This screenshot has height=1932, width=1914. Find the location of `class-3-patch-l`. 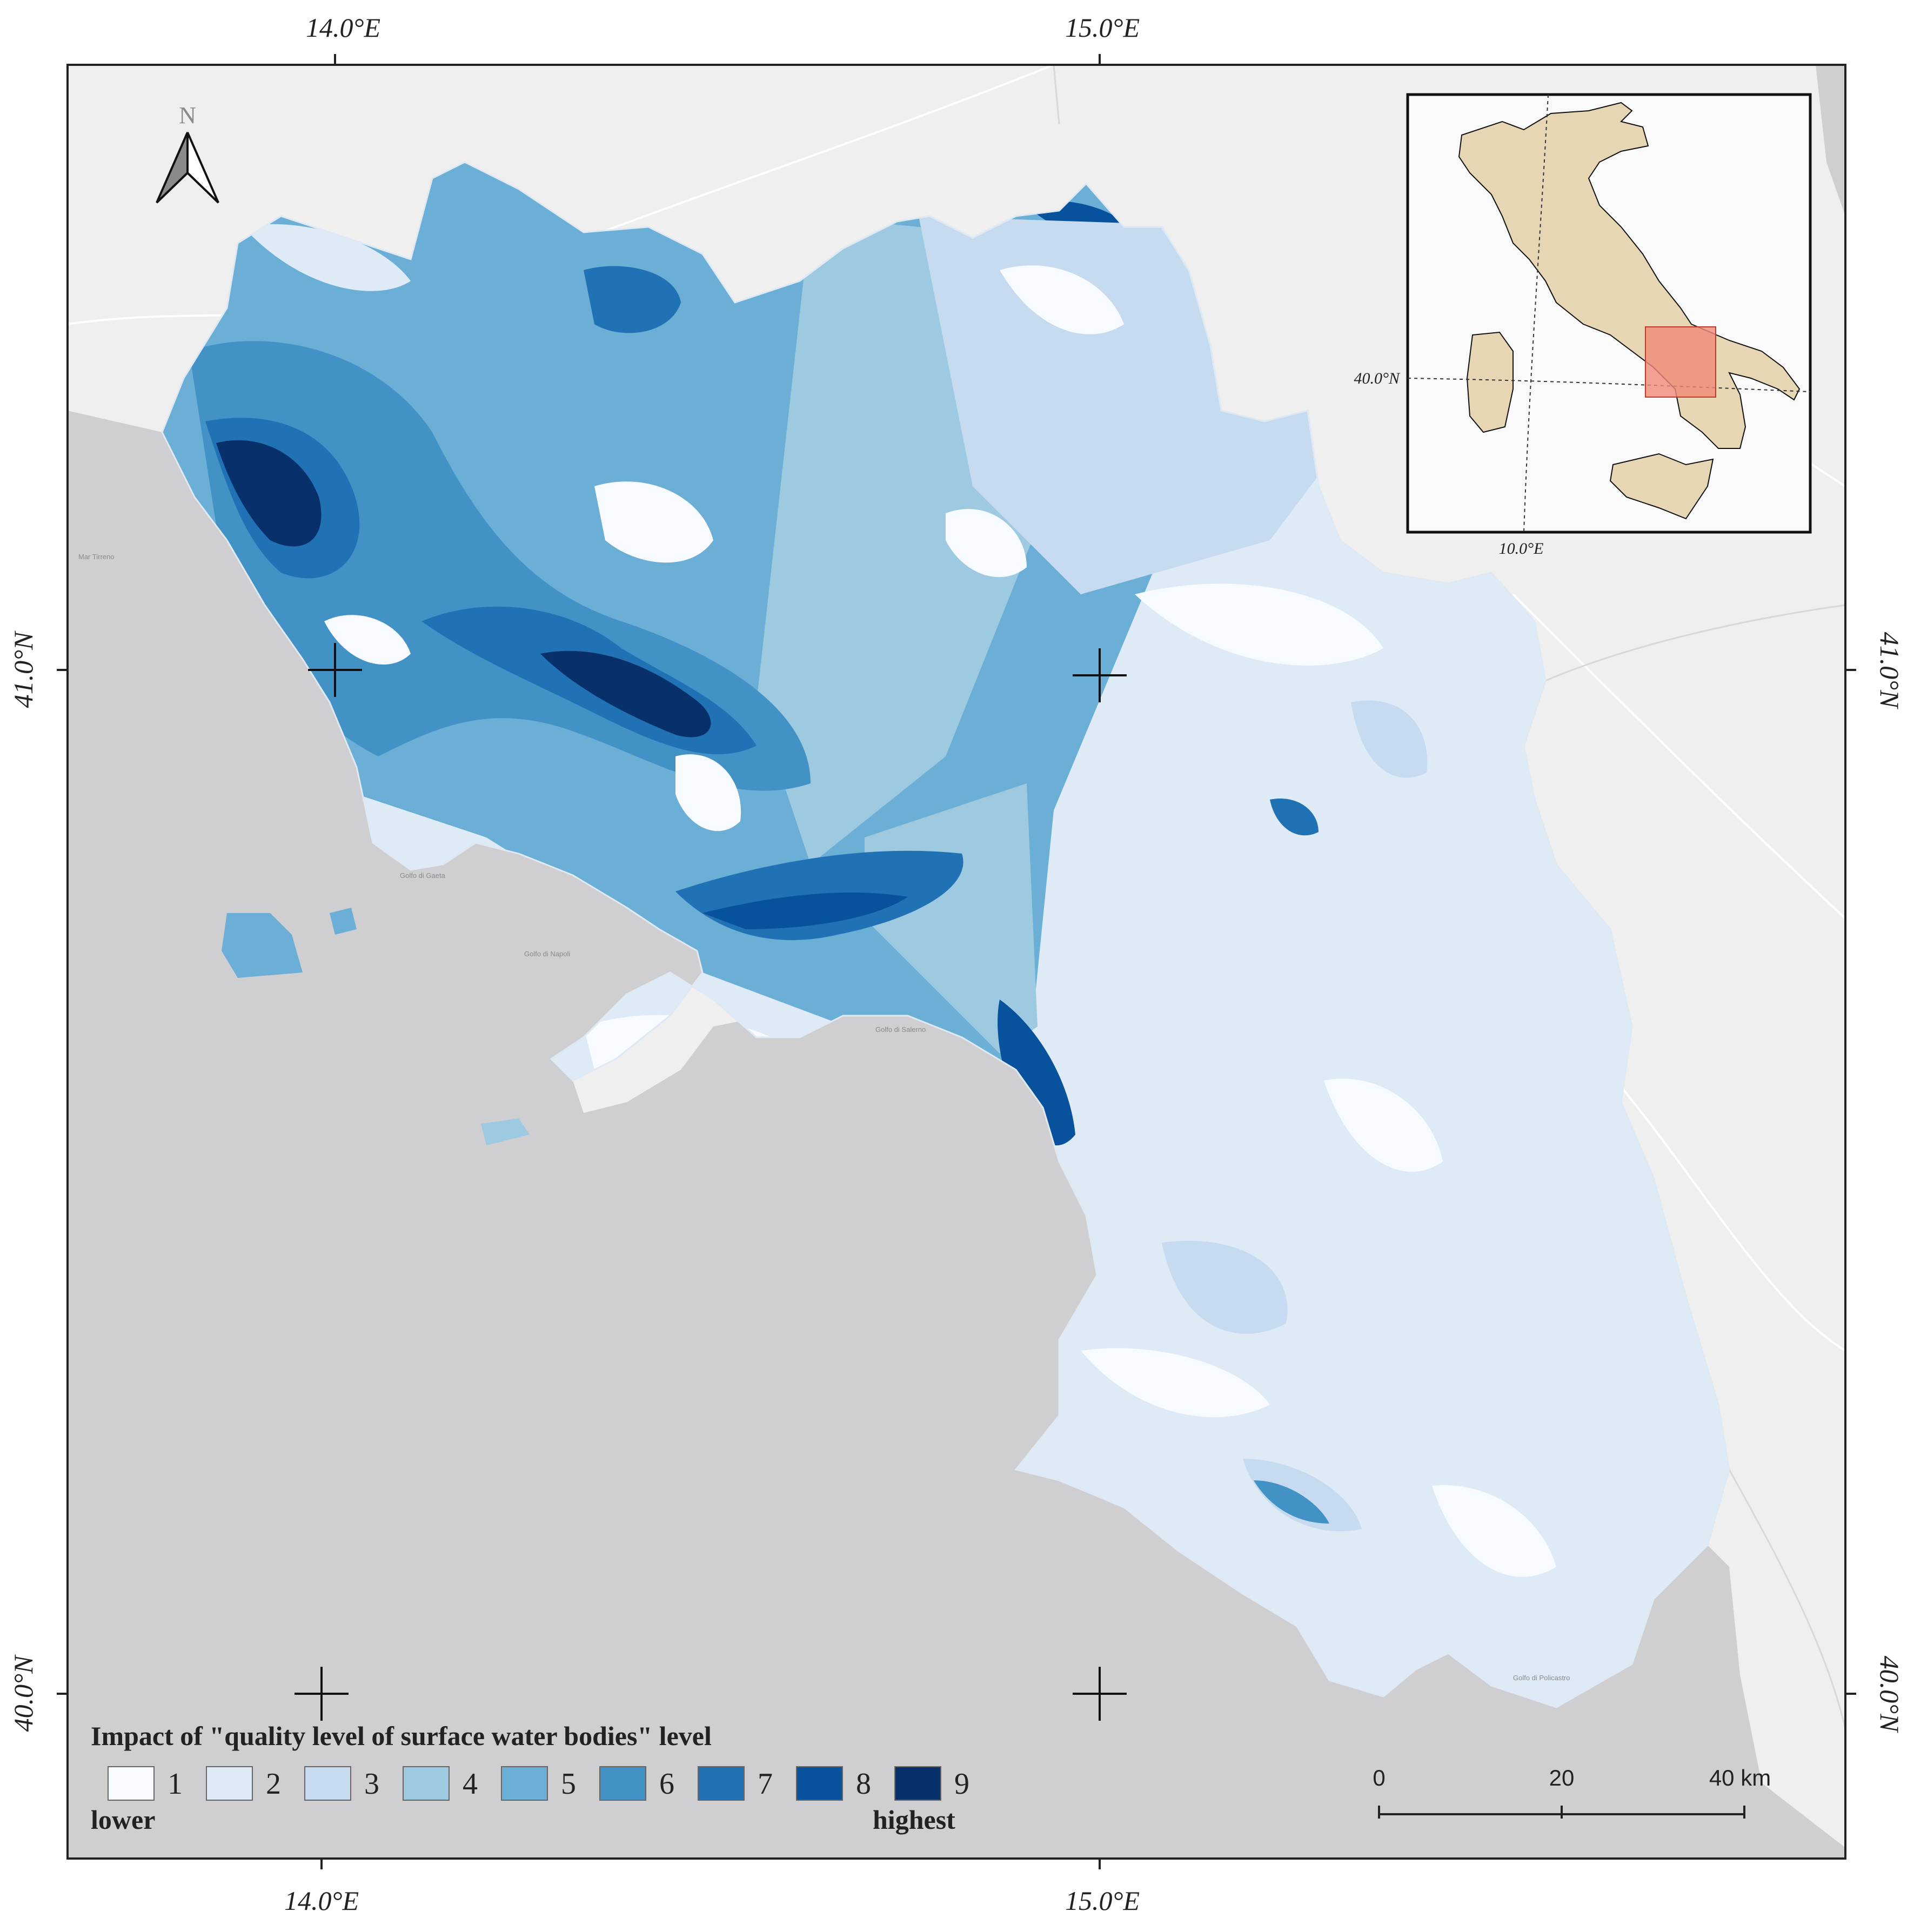

class-3-patch-l is located at coordinates (1302, 1495).